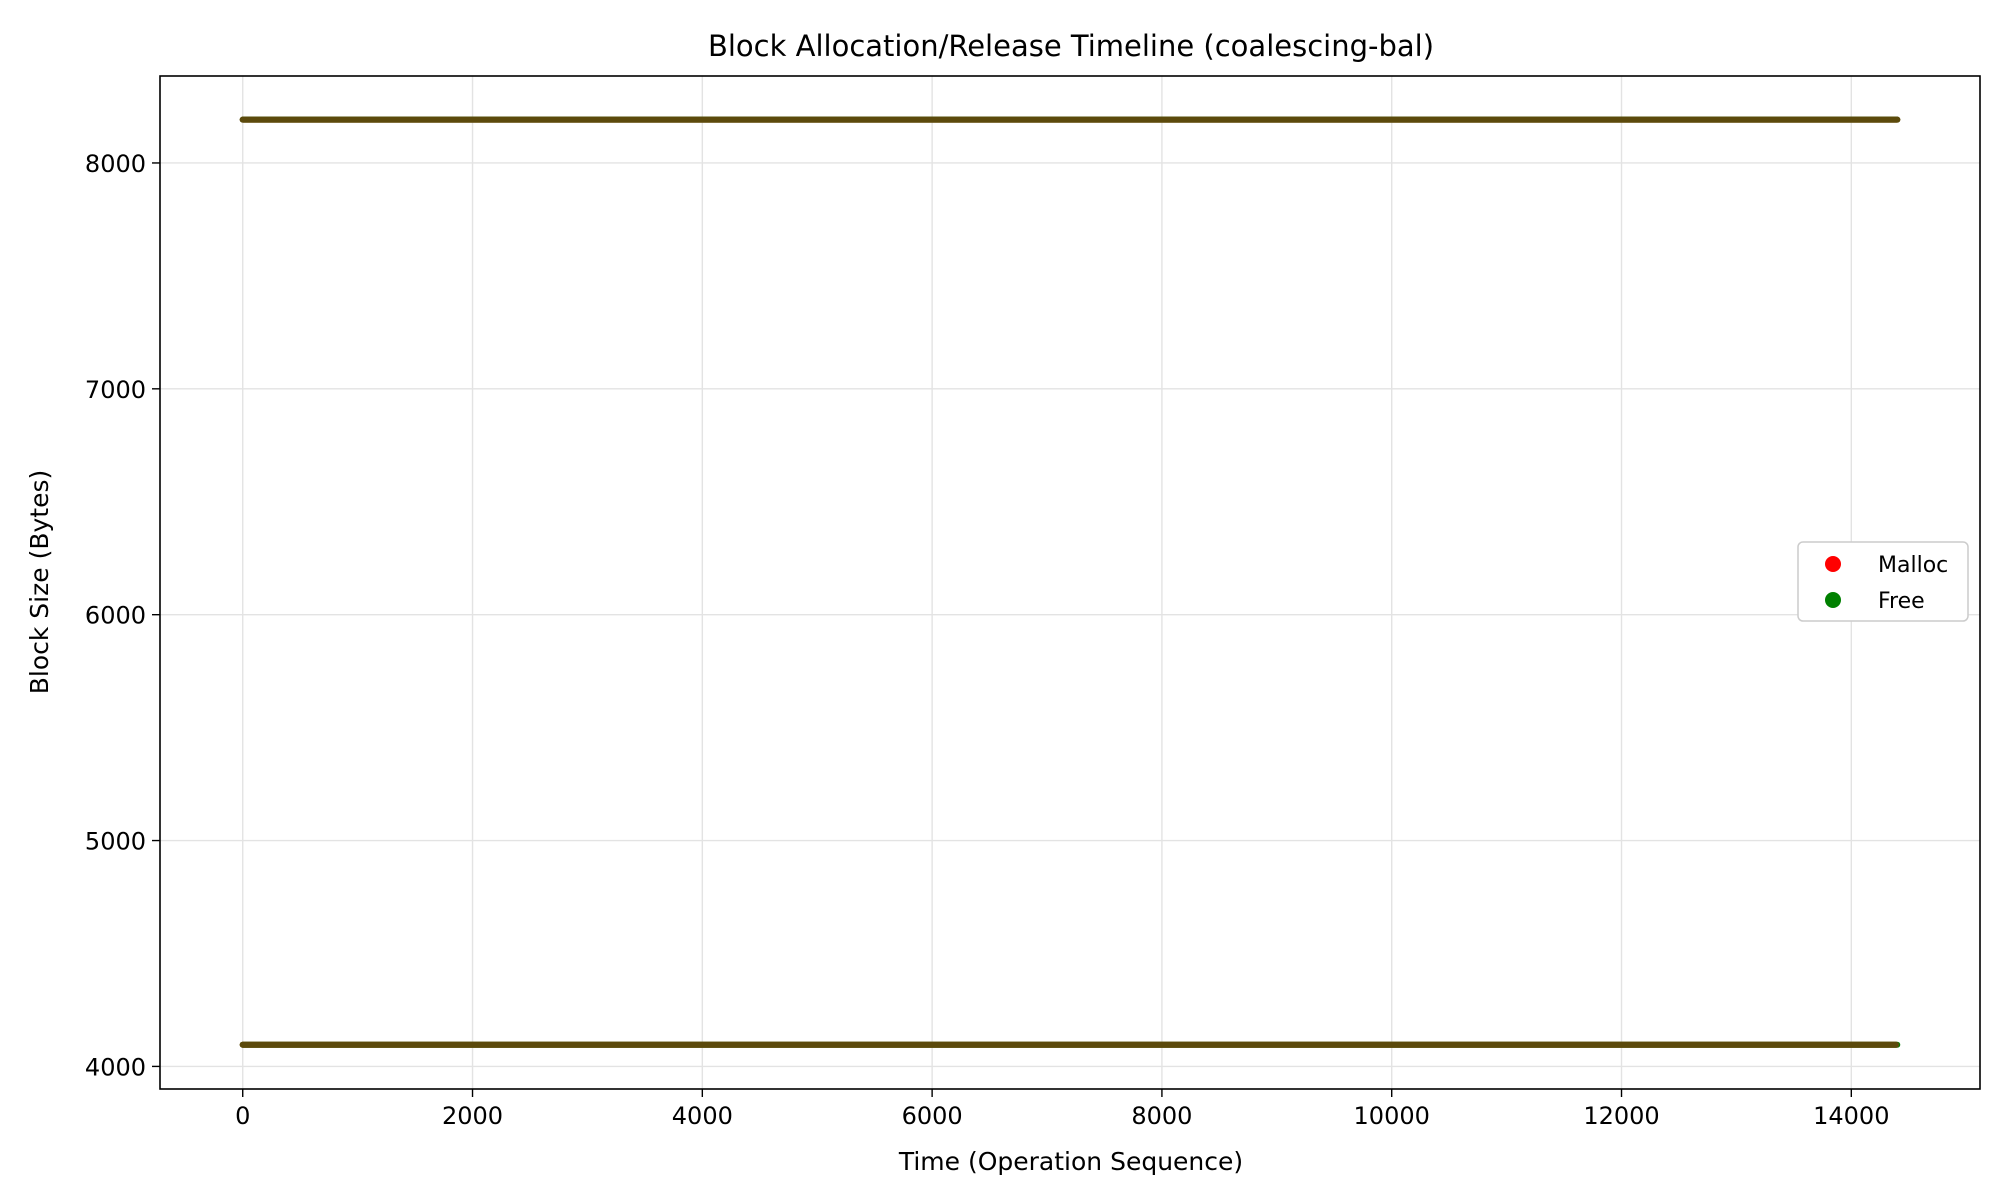 This screenshot has width=2000, height=1200. What do you see at coordinates (1621, 1116) in the screenshot?
I see `x-tick-label: 12000` at bounding box center [1621, 1116].